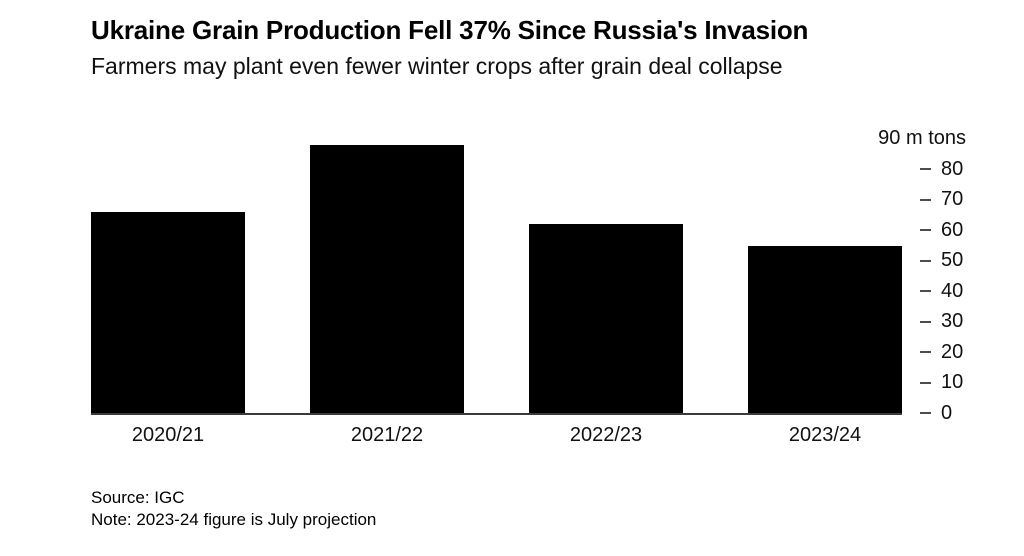 The image size is (1024, 556). Describe the element at coordinates (387, 435) in the screenshot. I see `x-axis-label: 2021/22` at that location.